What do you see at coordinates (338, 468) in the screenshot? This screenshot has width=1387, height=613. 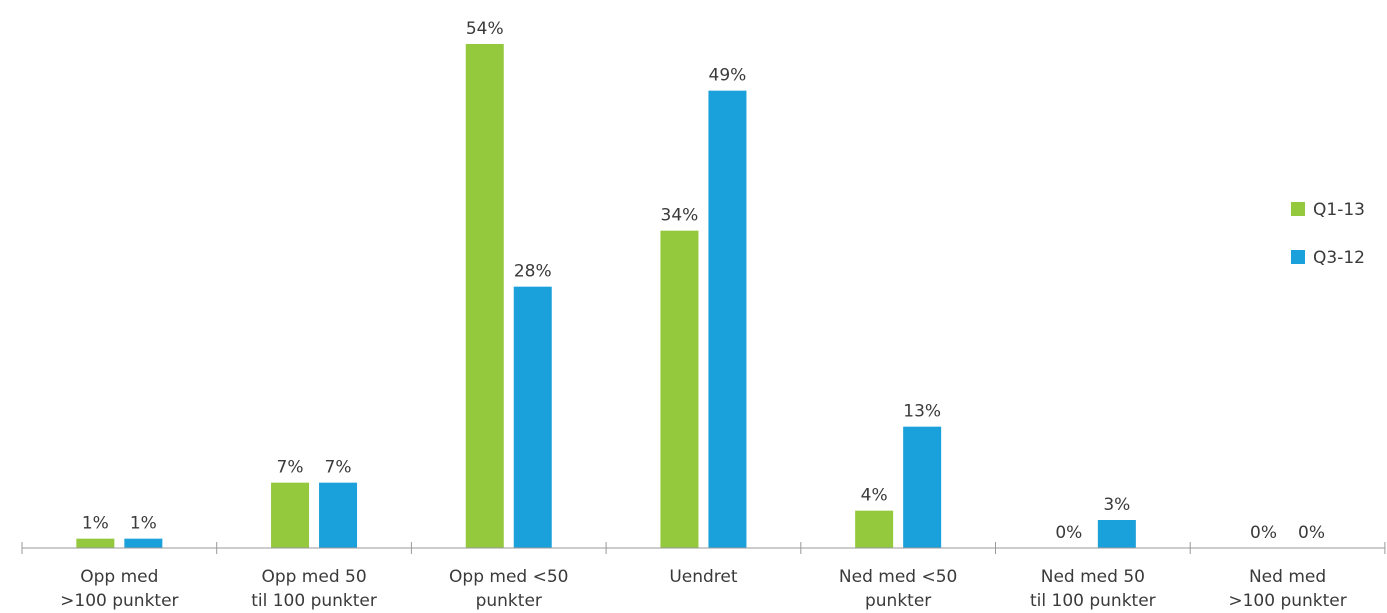 I see `value-label-q3-12-1: 7%` at bounding box center [338, 468].